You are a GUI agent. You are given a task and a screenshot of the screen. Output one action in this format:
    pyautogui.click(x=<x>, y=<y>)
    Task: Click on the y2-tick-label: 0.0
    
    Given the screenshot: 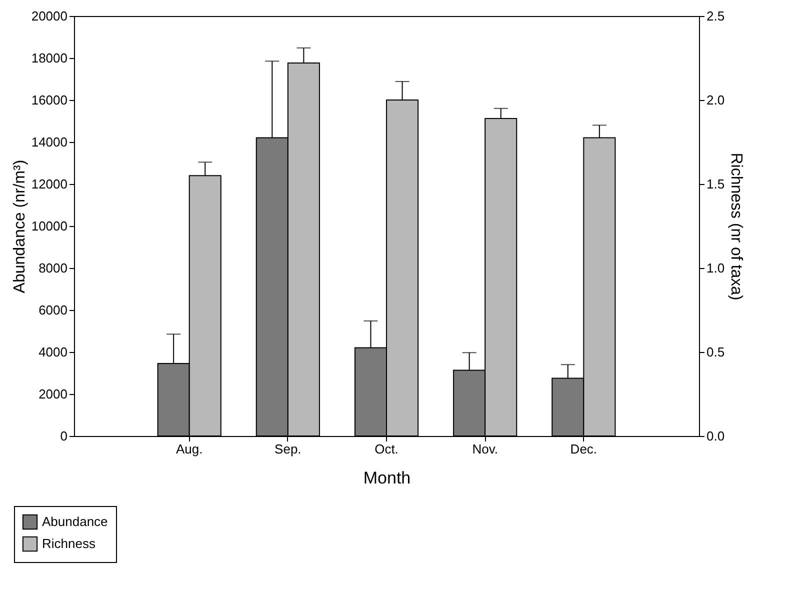 What is the action you would take?
    pyautogui.click(x=715, y=436)
    